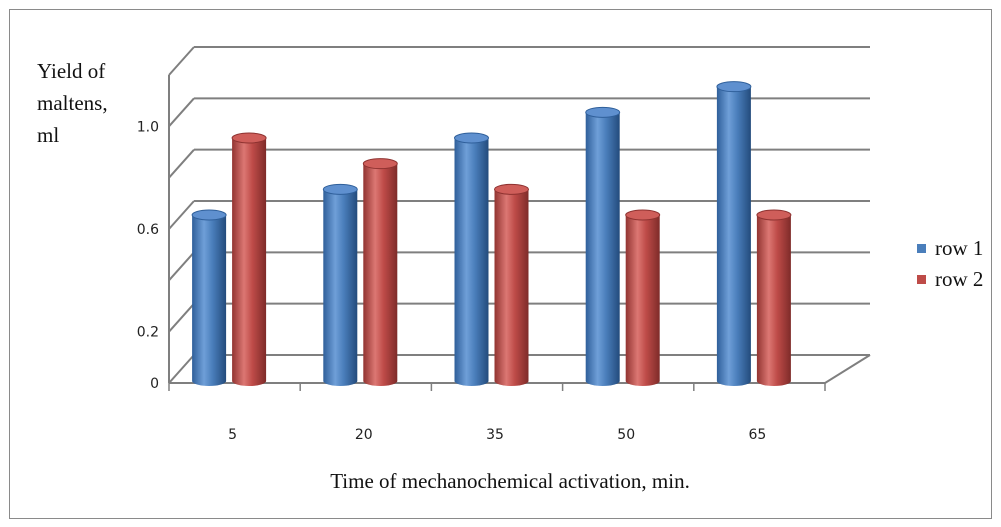 Image resolution: width=1001 pixels, height=527 pixels. What do you see at coordinates (154, 384) in the screenshot?
I see `y-tick-label: 0` at bounding box center [154, 384].